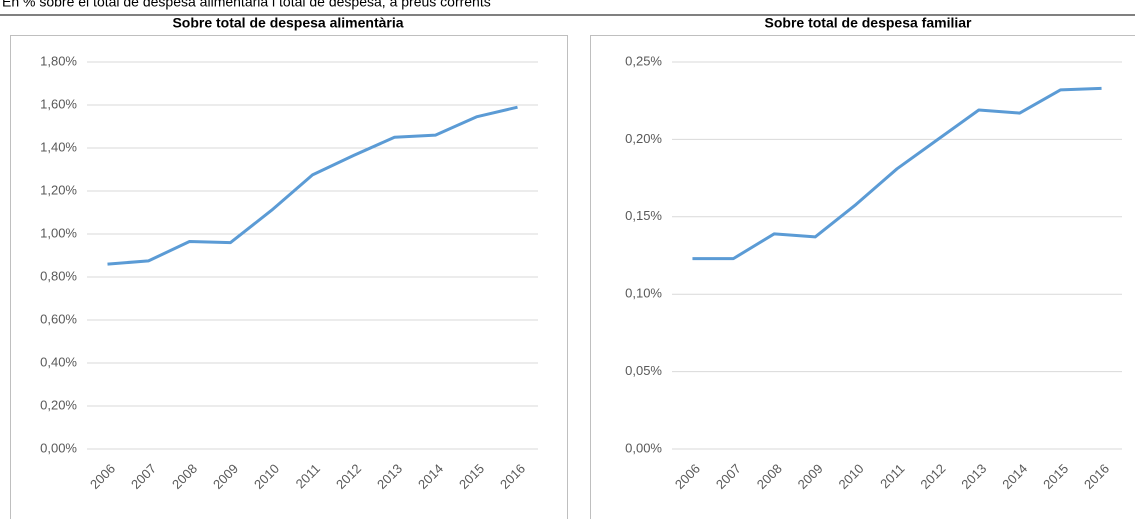  I want to click on y-tick-label: 1,40%, so click(58, 146).